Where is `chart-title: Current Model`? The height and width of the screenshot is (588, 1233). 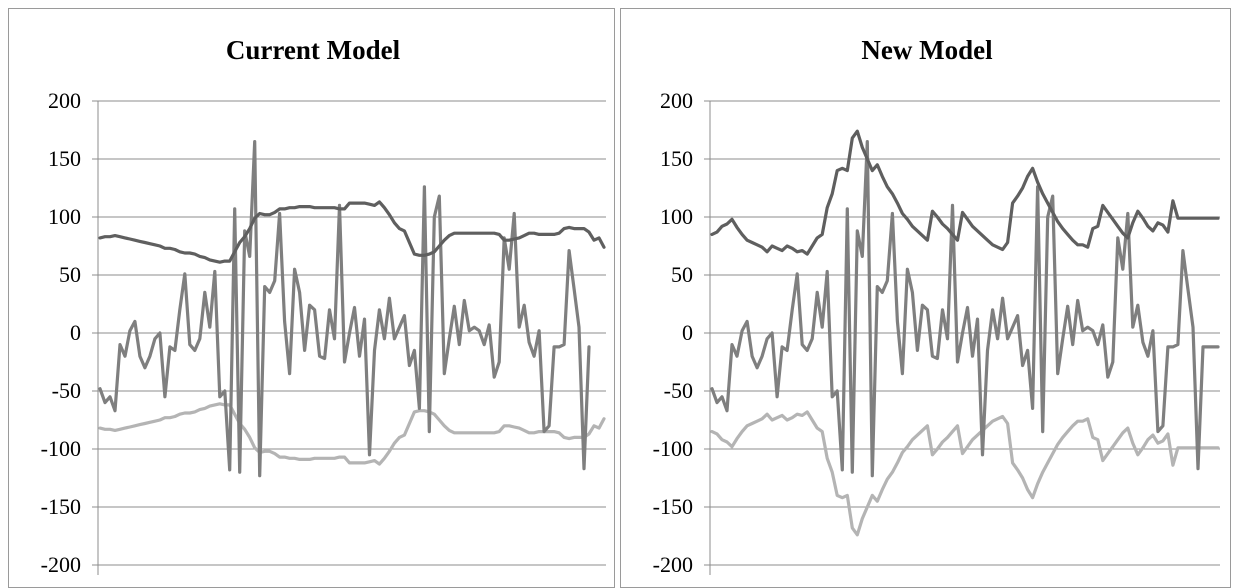 chart-title: Current Model is located at coordinates (313, 50).